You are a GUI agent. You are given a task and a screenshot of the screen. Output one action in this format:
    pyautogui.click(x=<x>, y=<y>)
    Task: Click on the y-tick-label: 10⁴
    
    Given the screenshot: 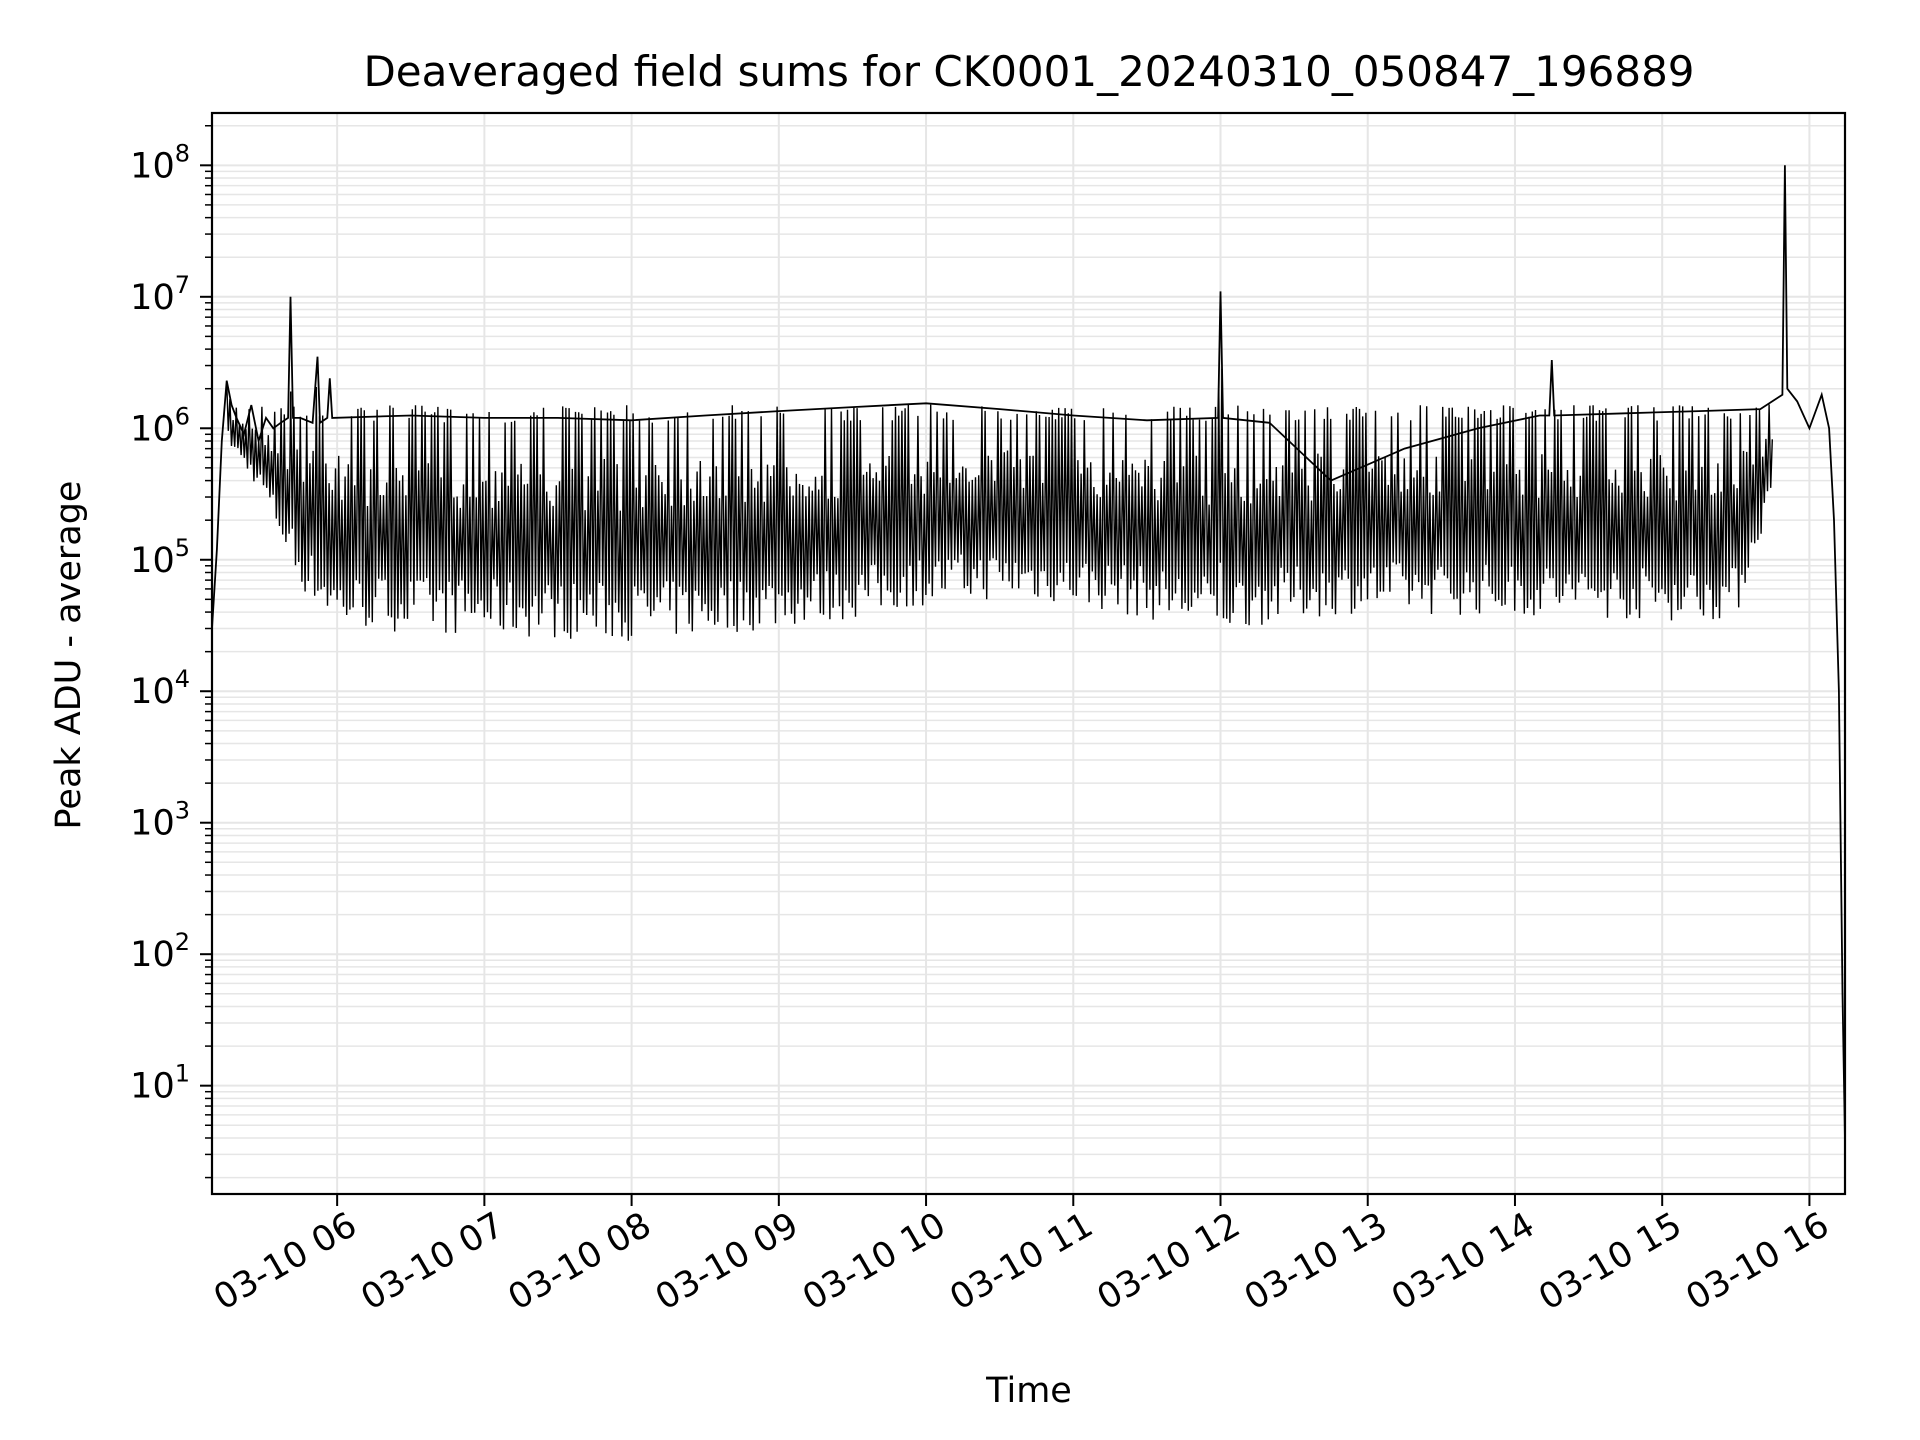 What is the action you would take?
    pyautogui.click(x=160, y=688)
    